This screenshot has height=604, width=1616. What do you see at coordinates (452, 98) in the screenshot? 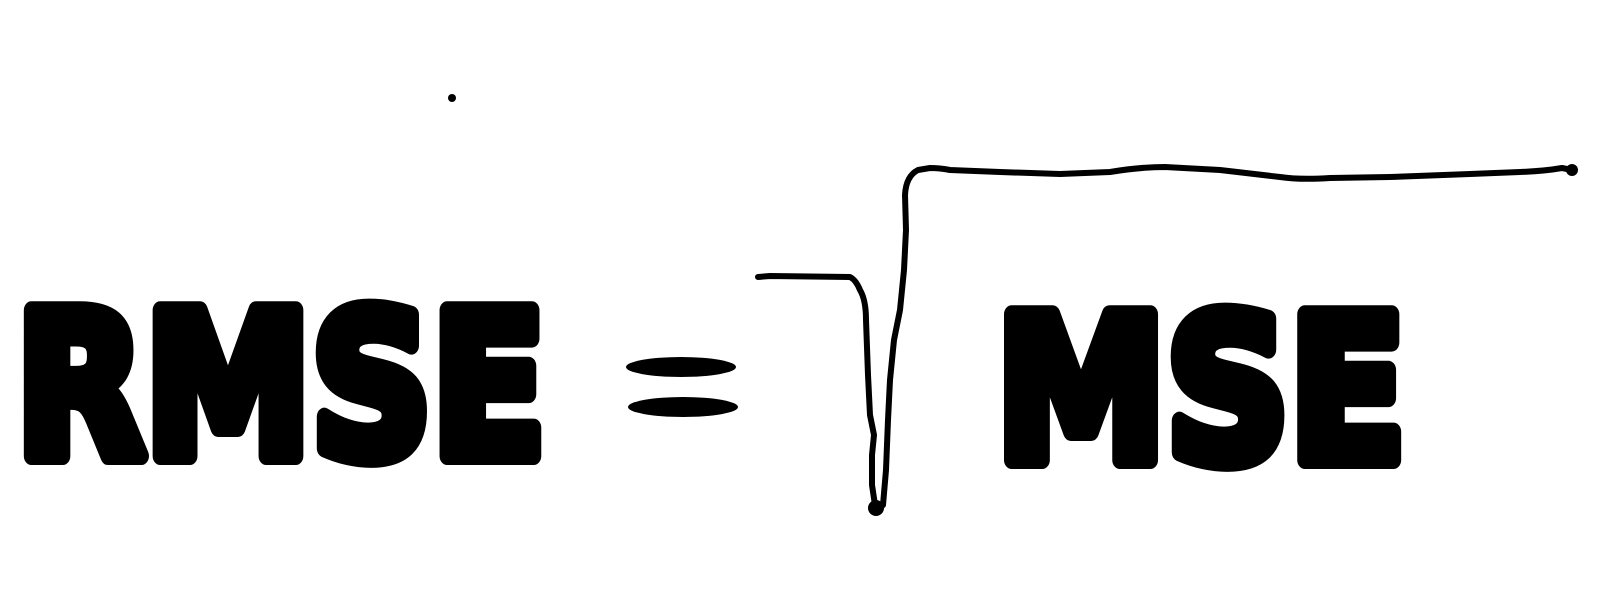
I see `stray-dot` at bounding box center [452, 98].